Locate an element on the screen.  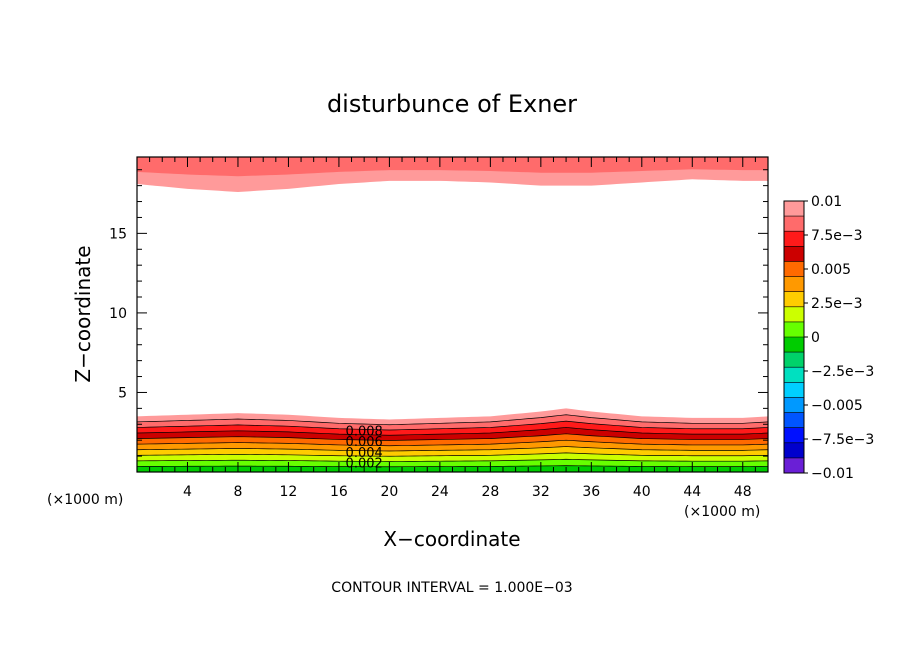
contour-lines is located at coordinates (452, 441).